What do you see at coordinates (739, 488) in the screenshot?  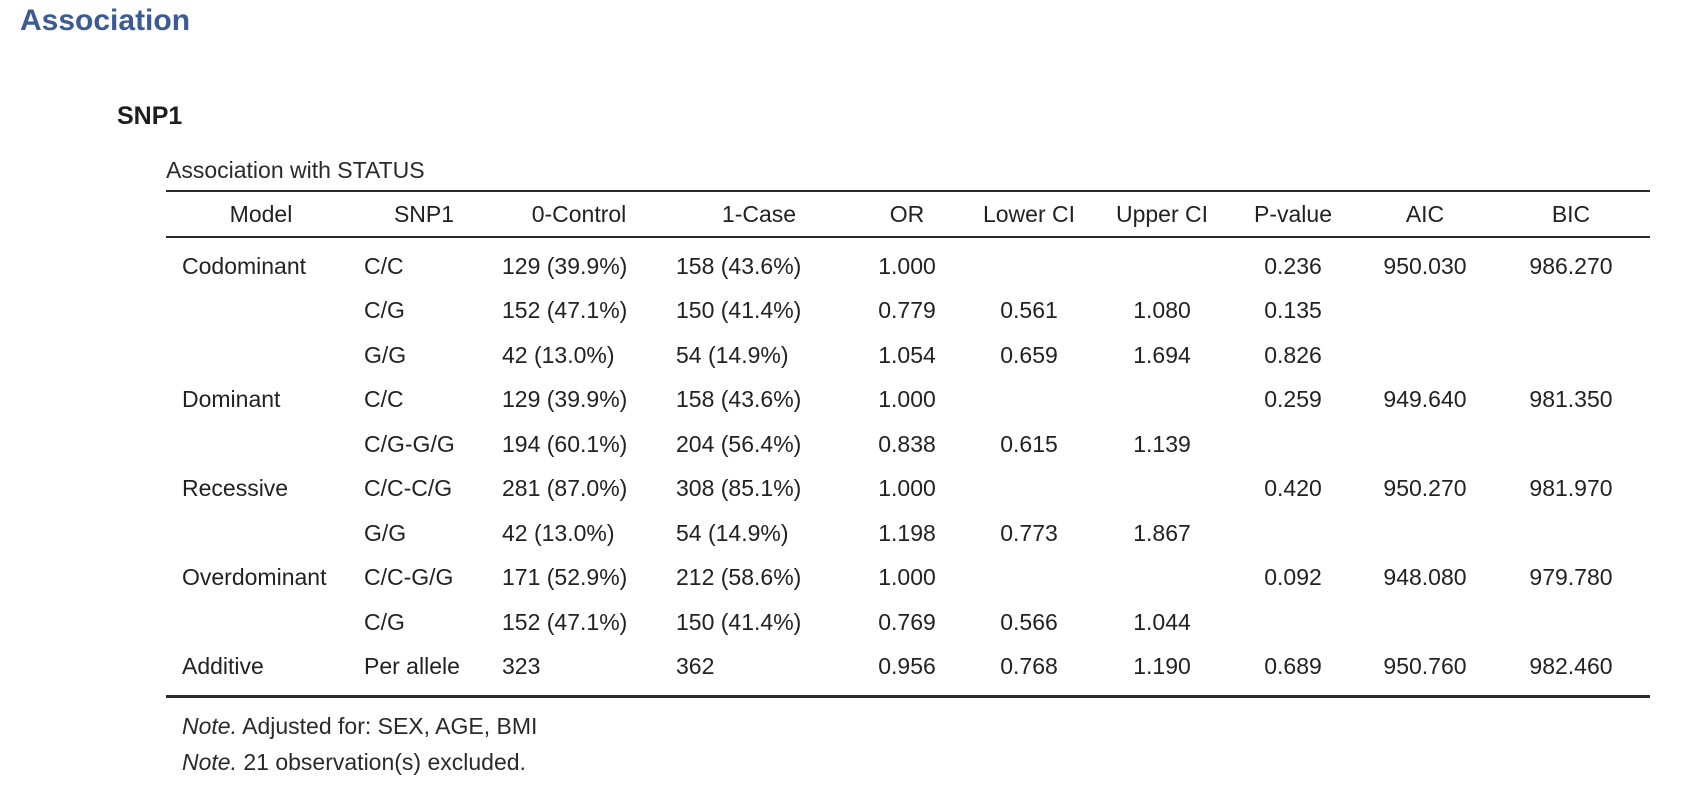 I see `cell-case: 308 (85.1%)` at bounding box center [739, 488].